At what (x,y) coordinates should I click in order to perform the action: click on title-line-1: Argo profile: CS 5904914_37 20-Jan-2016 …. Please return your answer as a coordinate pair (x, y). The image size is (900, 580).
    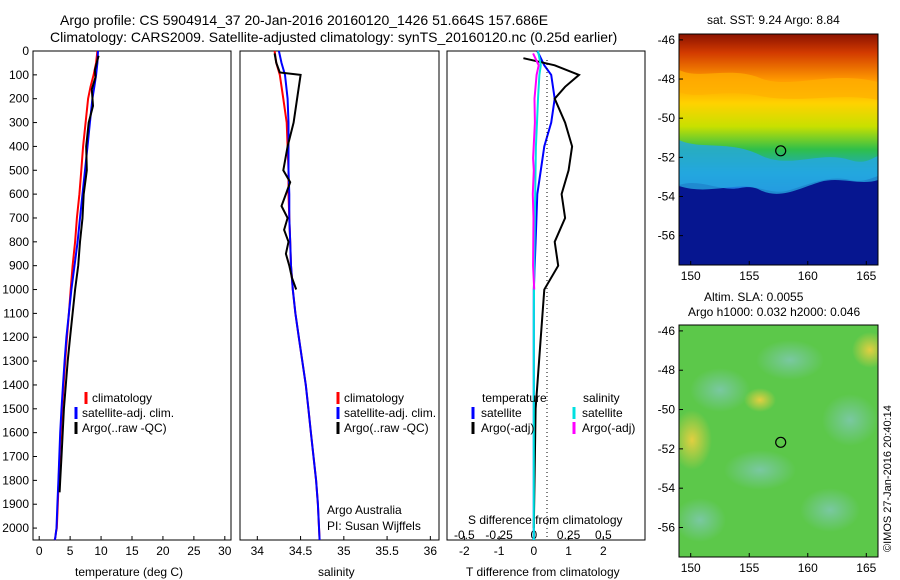
    Looking at the image, I should click on (304, 20).